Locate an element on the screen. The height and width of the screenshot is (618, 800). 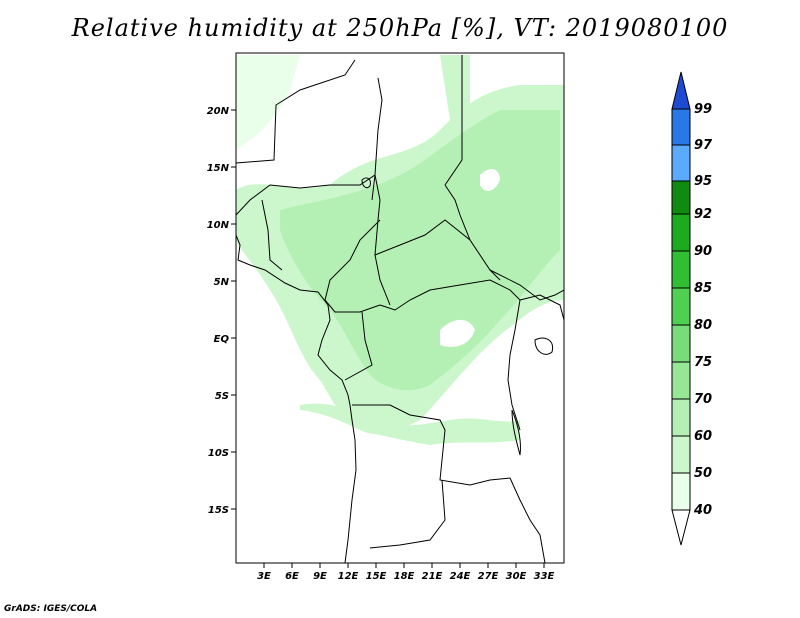
border-north-a is located at coordinates (296, 111).